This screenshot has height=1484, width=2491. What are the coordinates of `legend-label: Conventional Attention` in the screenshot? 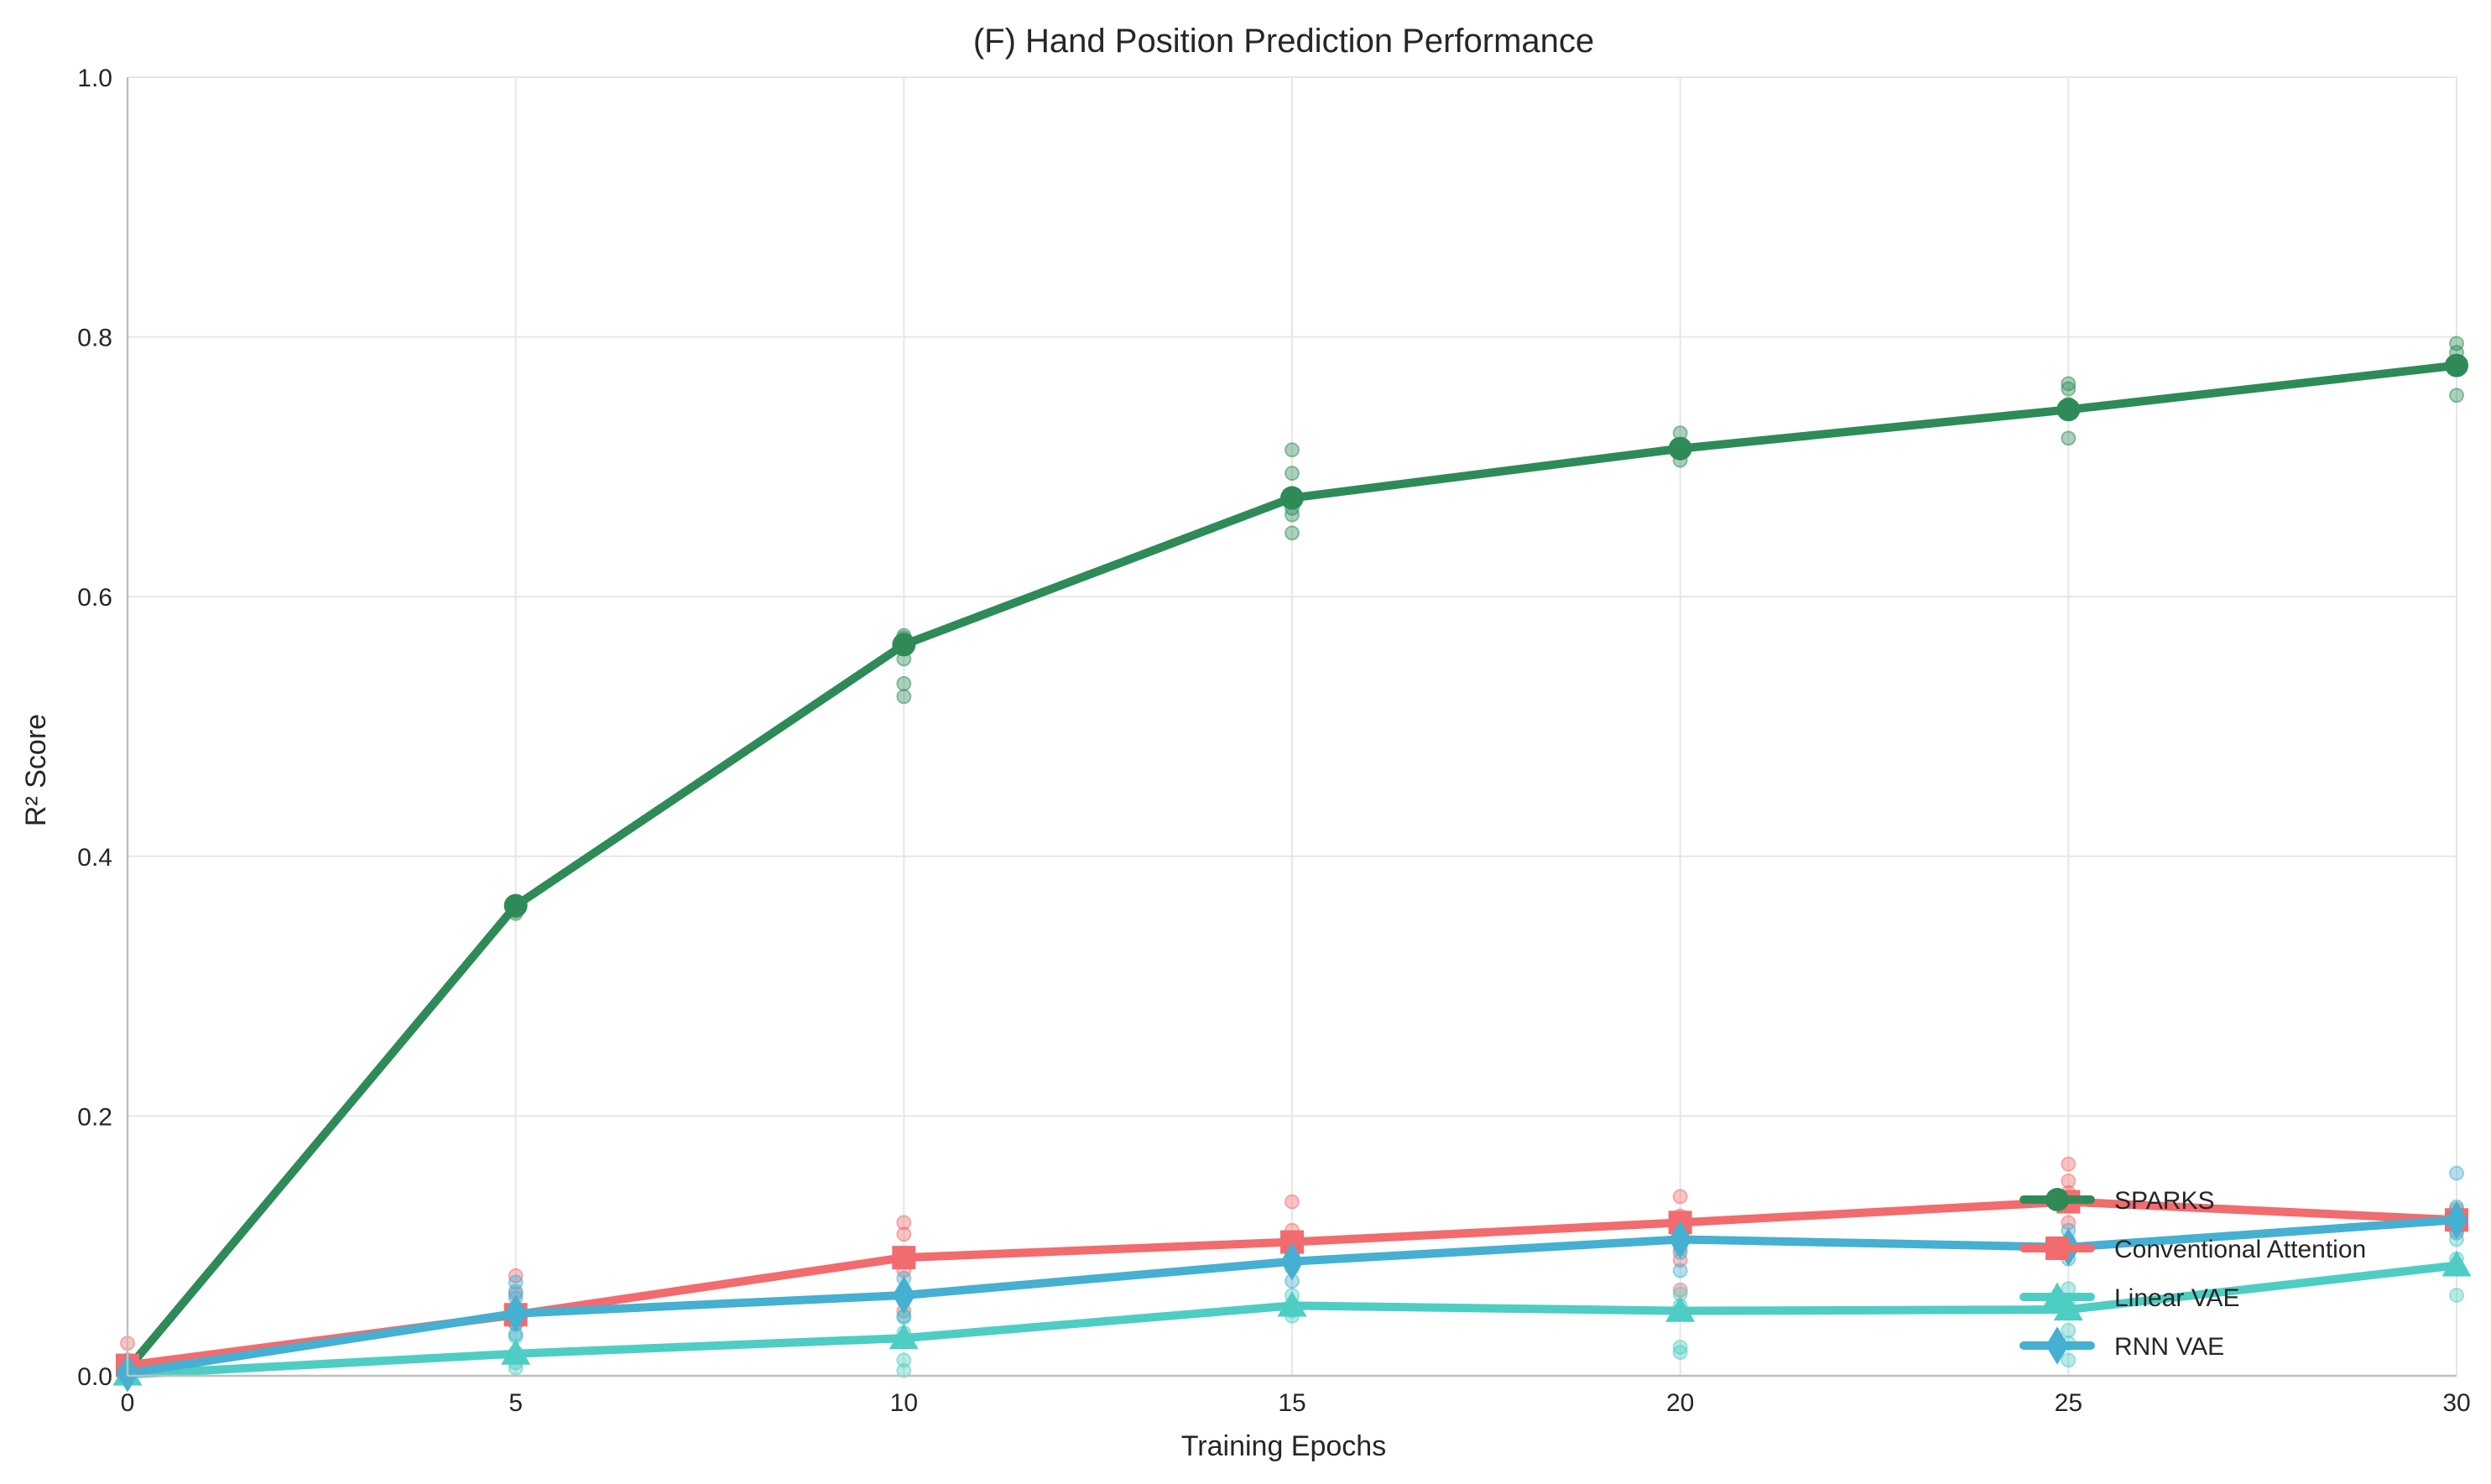 It's located at (2240, 1249).